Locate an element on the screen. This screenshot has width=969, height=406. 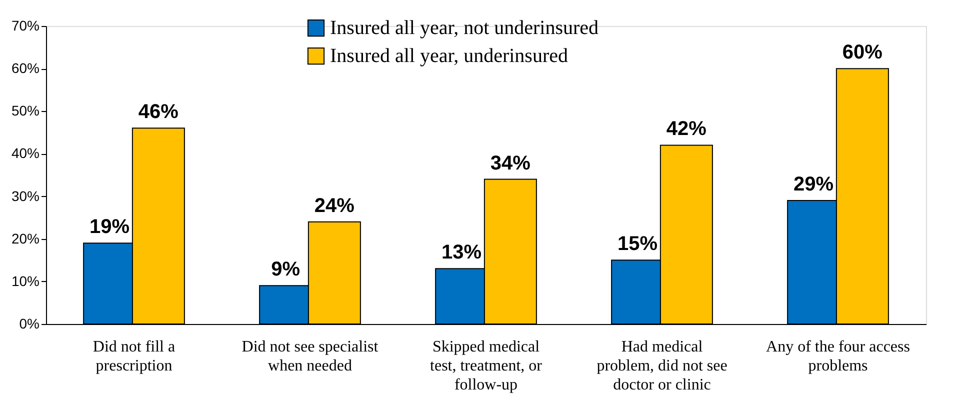
data-label: 46% is located at coordinates (158, 112).